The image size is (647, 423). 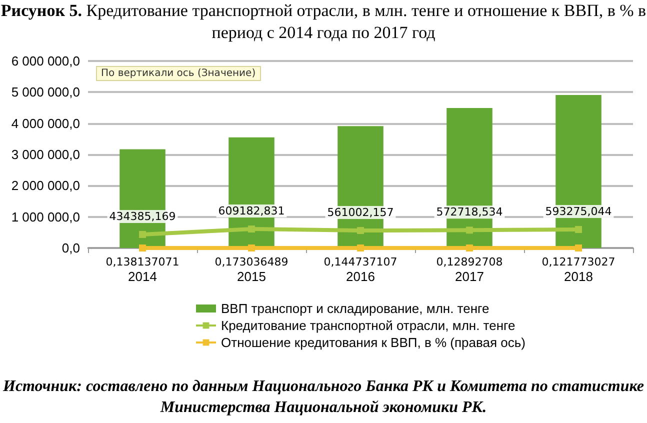 What do you see at coordinates (361, 262) in the screenshot?
I see `data-label: 0,144737107` at bounding box center [361, 262].